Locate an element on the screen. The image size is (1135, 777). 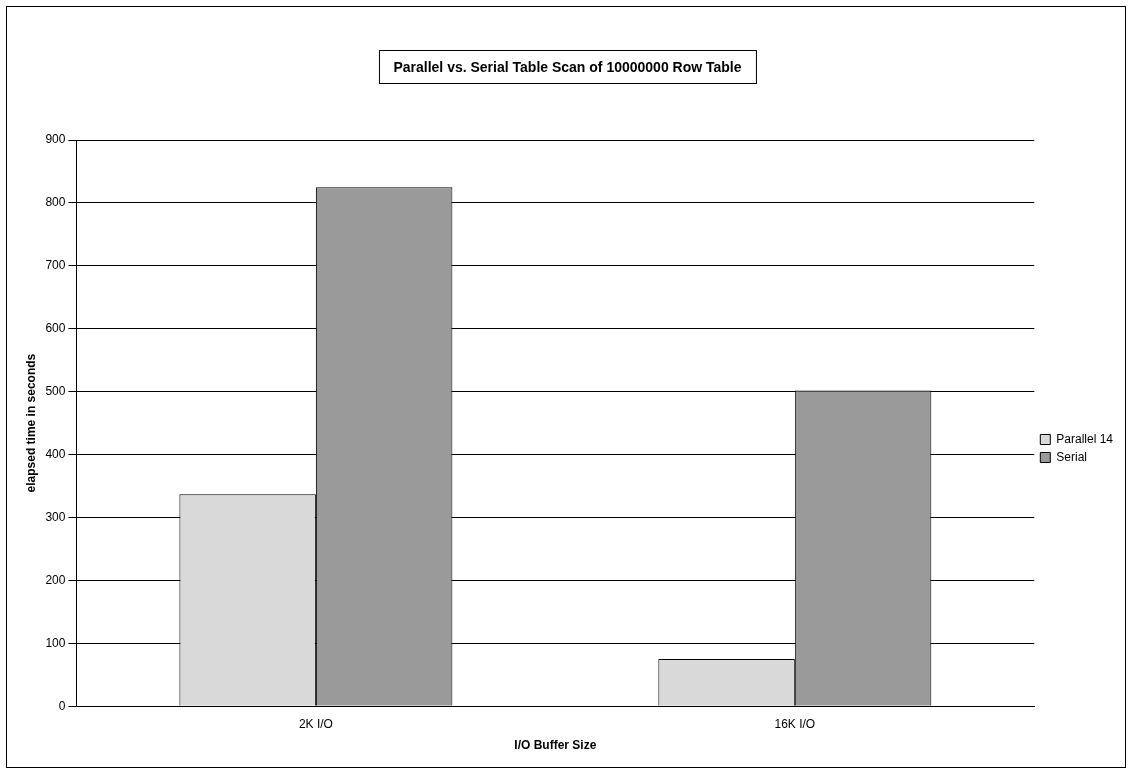
y-axis-title: elapsed time in seconds is located at coordinates (30, 423).